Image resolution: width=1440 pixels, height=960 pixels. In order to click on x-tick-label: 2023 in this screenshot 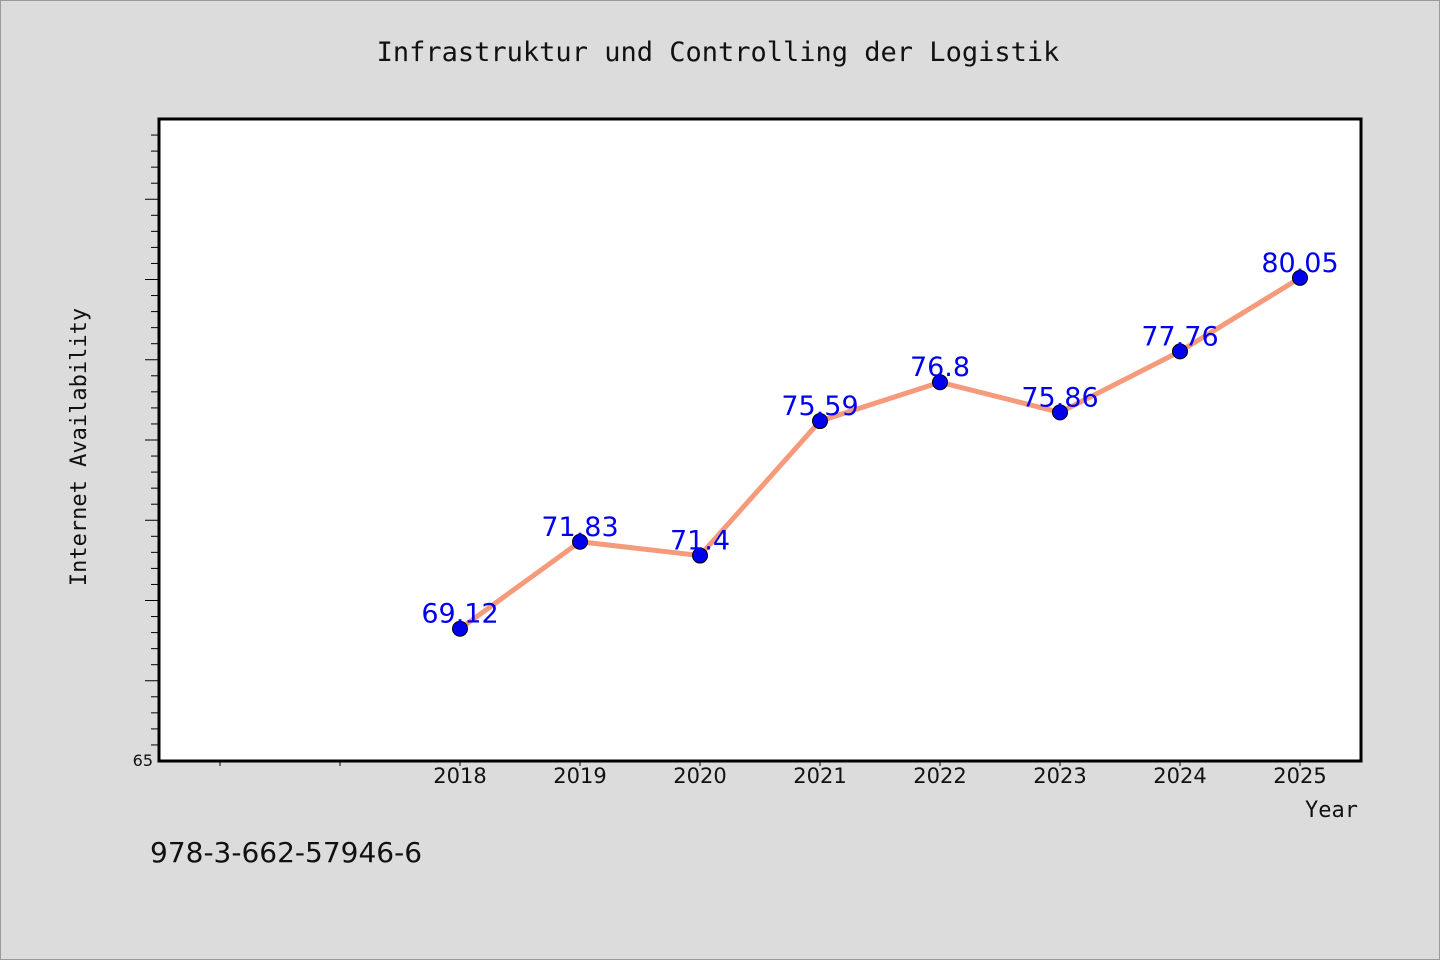, I will do `click(1059, 776)`.